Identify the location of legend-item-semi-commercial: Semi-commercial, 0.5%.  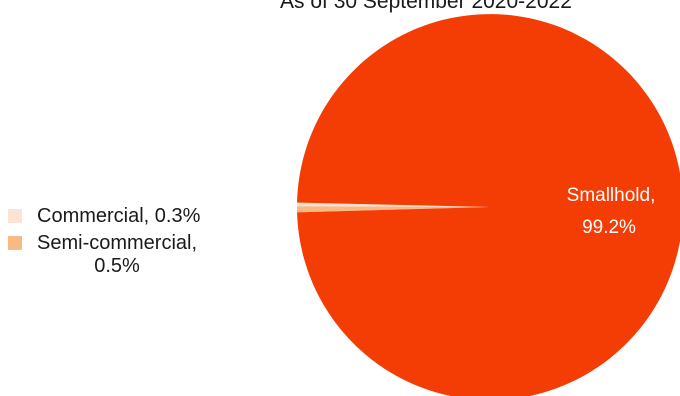
(139, 255).